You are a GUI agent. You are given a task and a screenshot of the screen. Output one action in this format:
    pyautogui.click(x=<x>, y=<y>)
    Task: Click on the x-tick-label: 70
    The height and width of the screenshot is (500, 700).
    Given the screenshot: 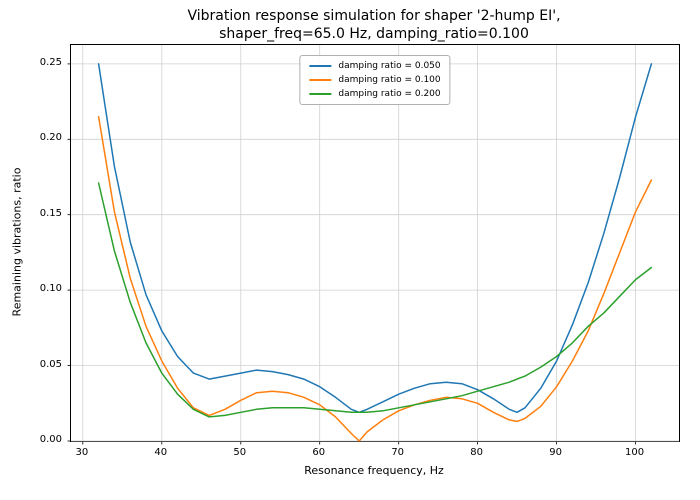 What is the action you would take?
    pyautogui.click(x=398, y=452)
    